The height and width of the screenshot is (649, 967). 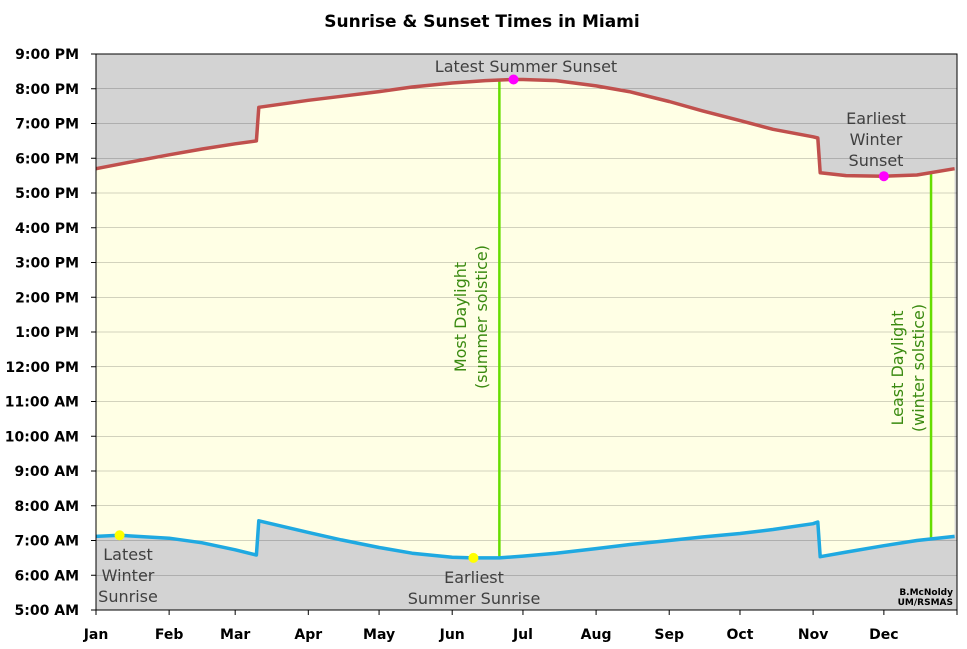 What do you see at coordinates (813, 635) in the screenshot?
I see `x-tick-label: Nov` at bounding box center [813, 635].